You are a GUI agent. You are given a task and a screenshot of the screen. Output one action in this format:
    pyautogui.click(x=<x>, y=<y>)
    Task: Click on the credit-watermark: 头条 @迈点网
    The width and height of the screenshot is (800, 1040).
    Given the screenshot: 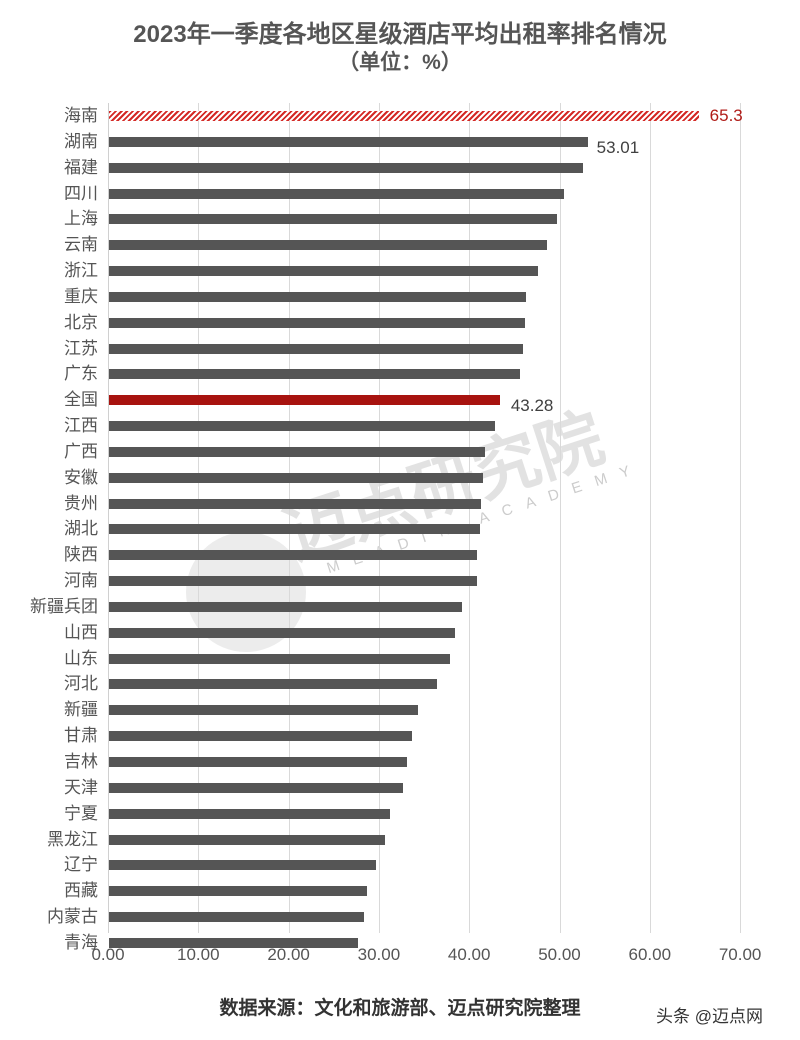 What is the action you would take?
    pyautogui.click(x=709, y=1016)
    